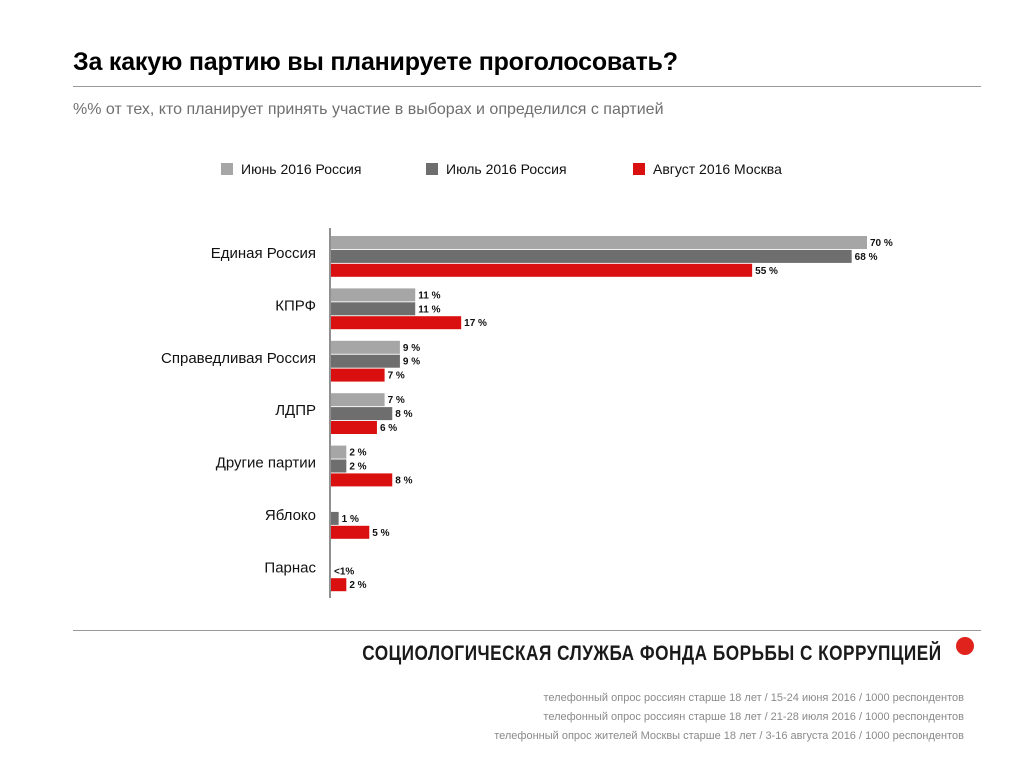 The height and width of the screenshot is (768, 1024). I want to click on data-label: 5 %, so click(380, 533).